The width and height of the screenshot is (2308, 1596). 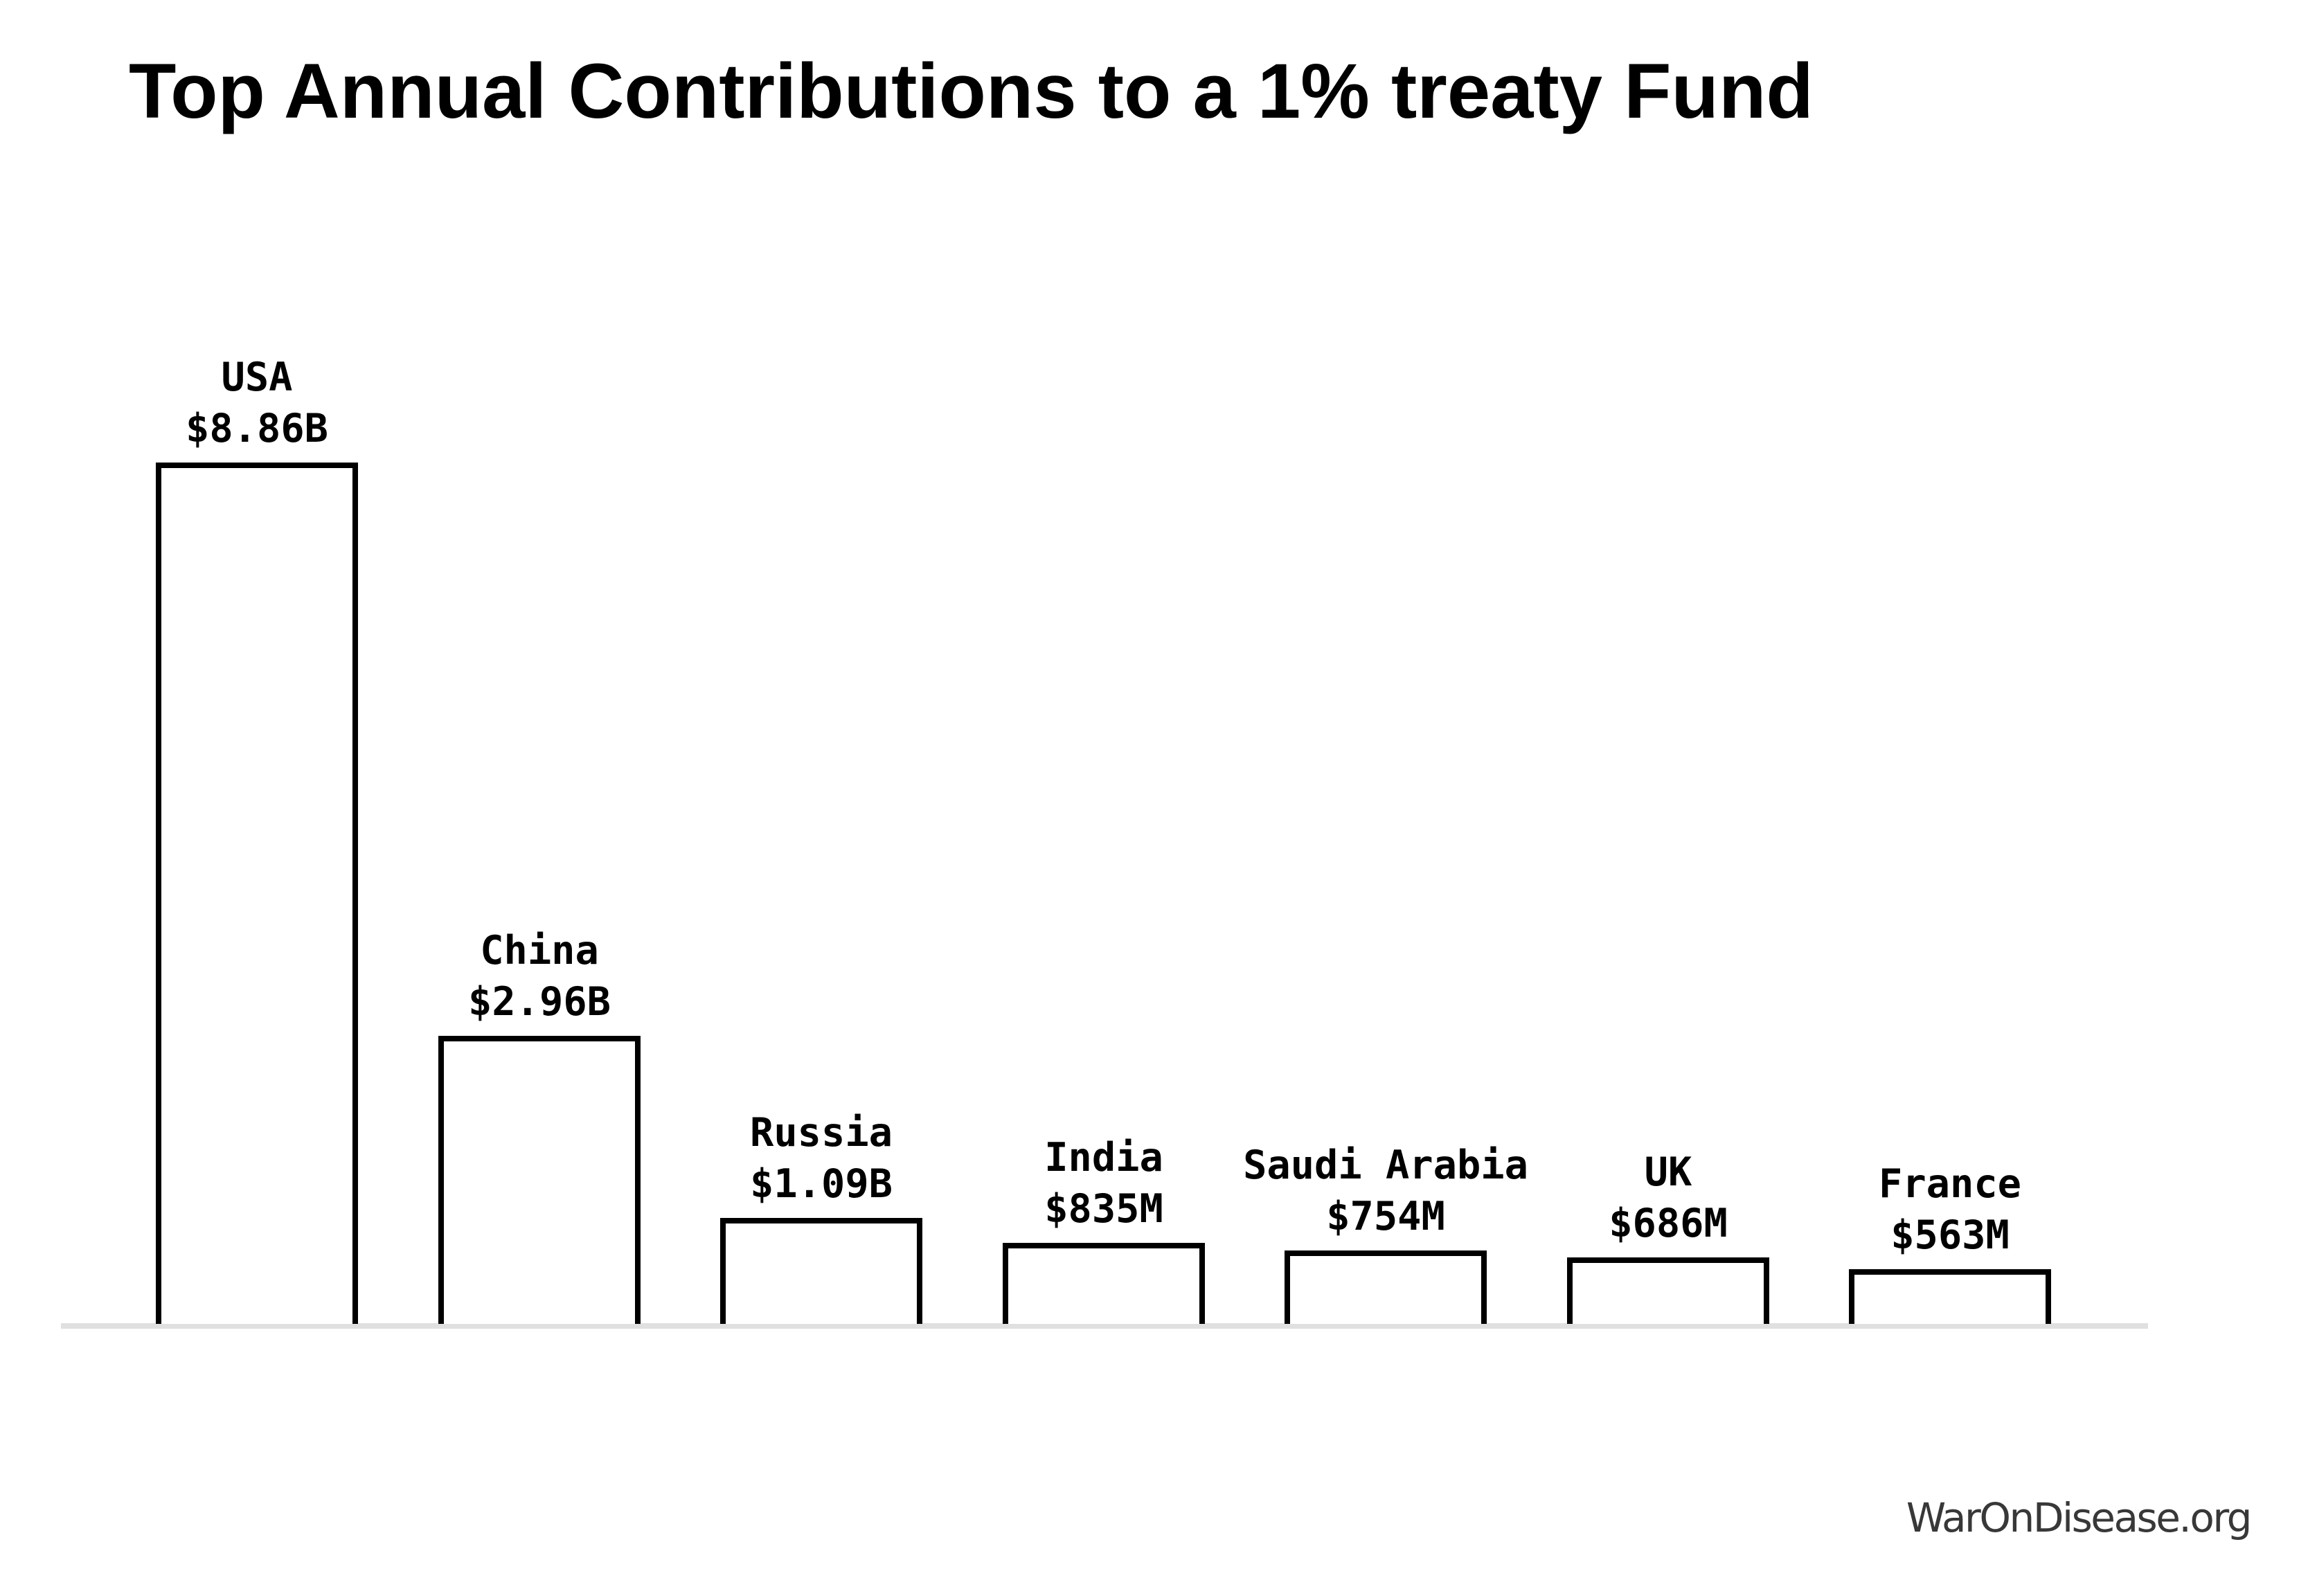 I want to click on bar-label: Russia $1.09B, so click(x=821, y=1158).